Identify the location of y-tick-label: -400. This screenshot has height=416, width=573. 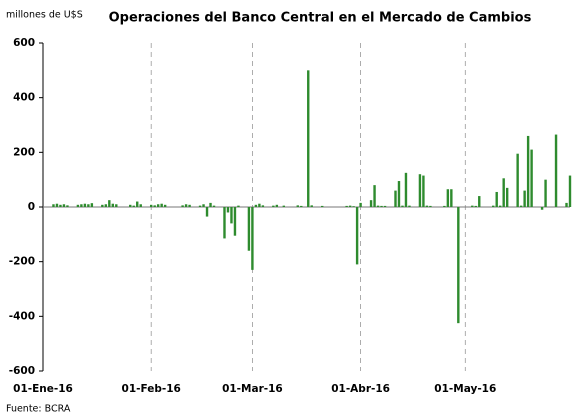
(22, 316).